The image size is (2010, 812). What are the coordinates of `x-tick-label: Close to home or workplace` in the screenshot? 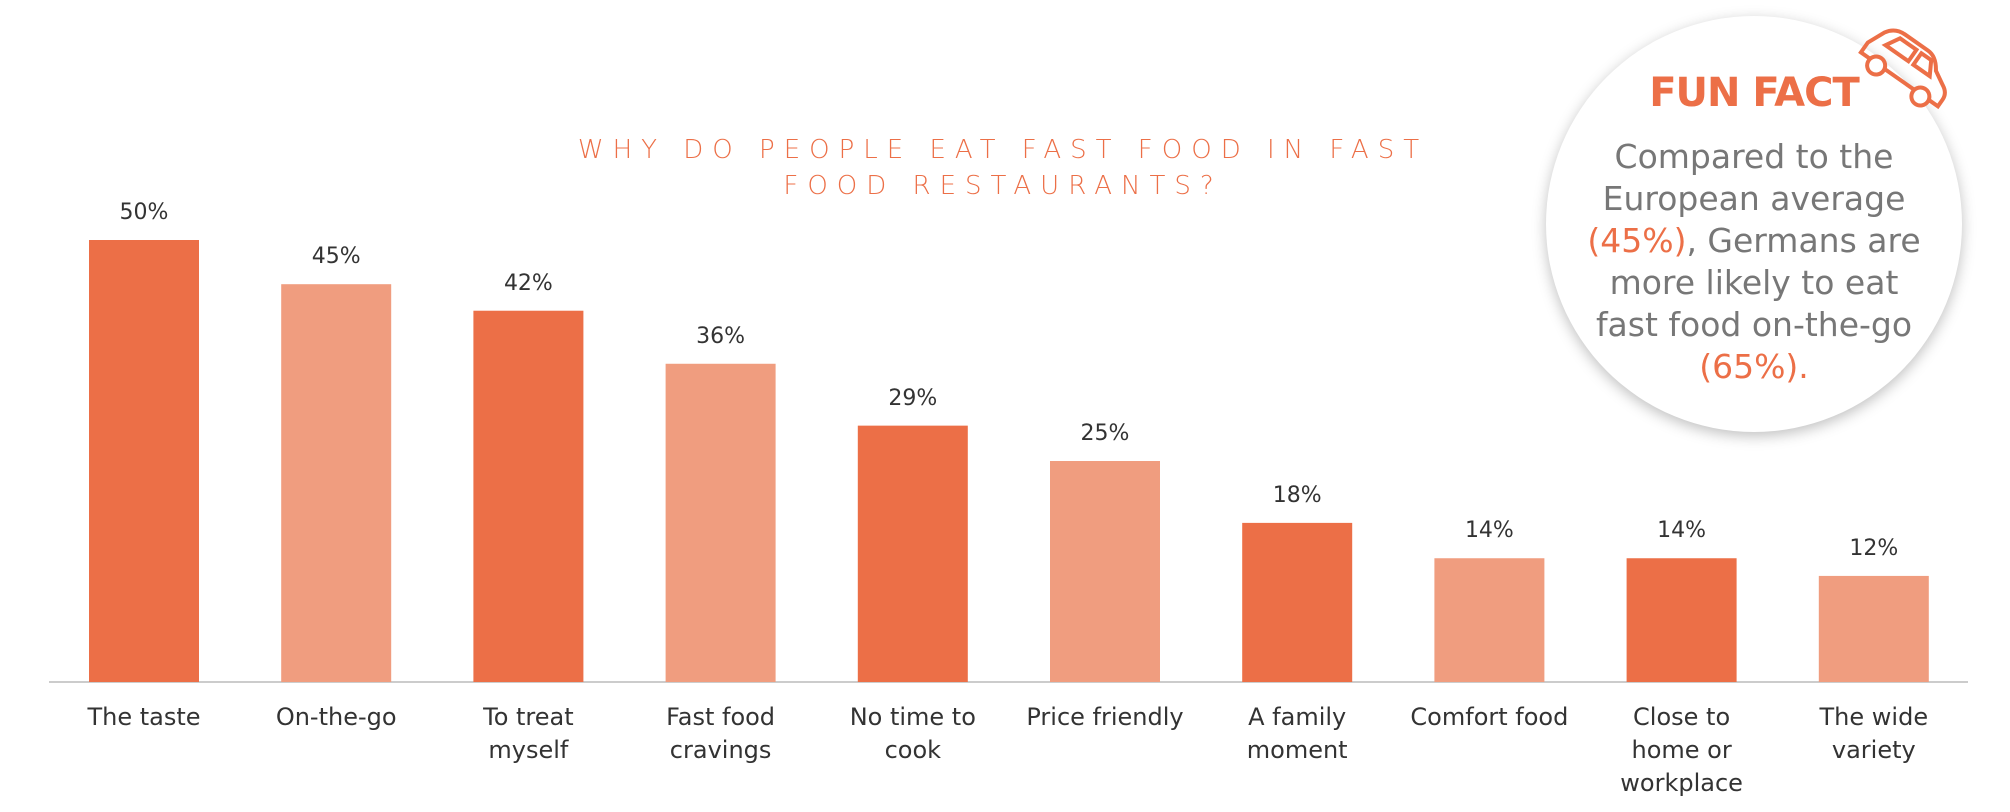 It's located at (1681, 750).